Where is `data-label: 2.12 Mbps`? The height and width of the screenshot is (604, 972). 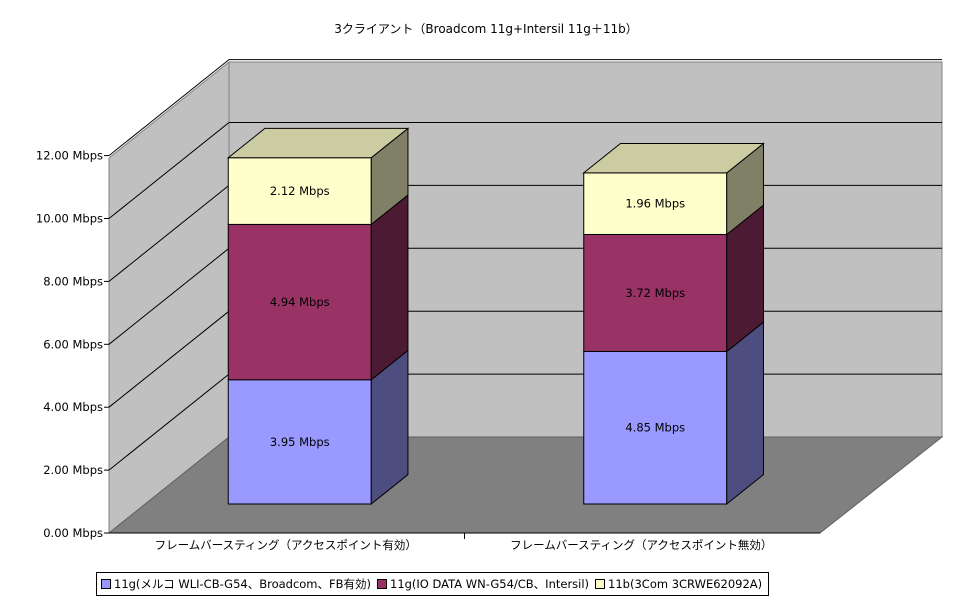
data-label: 2.12 Mbps is located at coordinates (300, 191).